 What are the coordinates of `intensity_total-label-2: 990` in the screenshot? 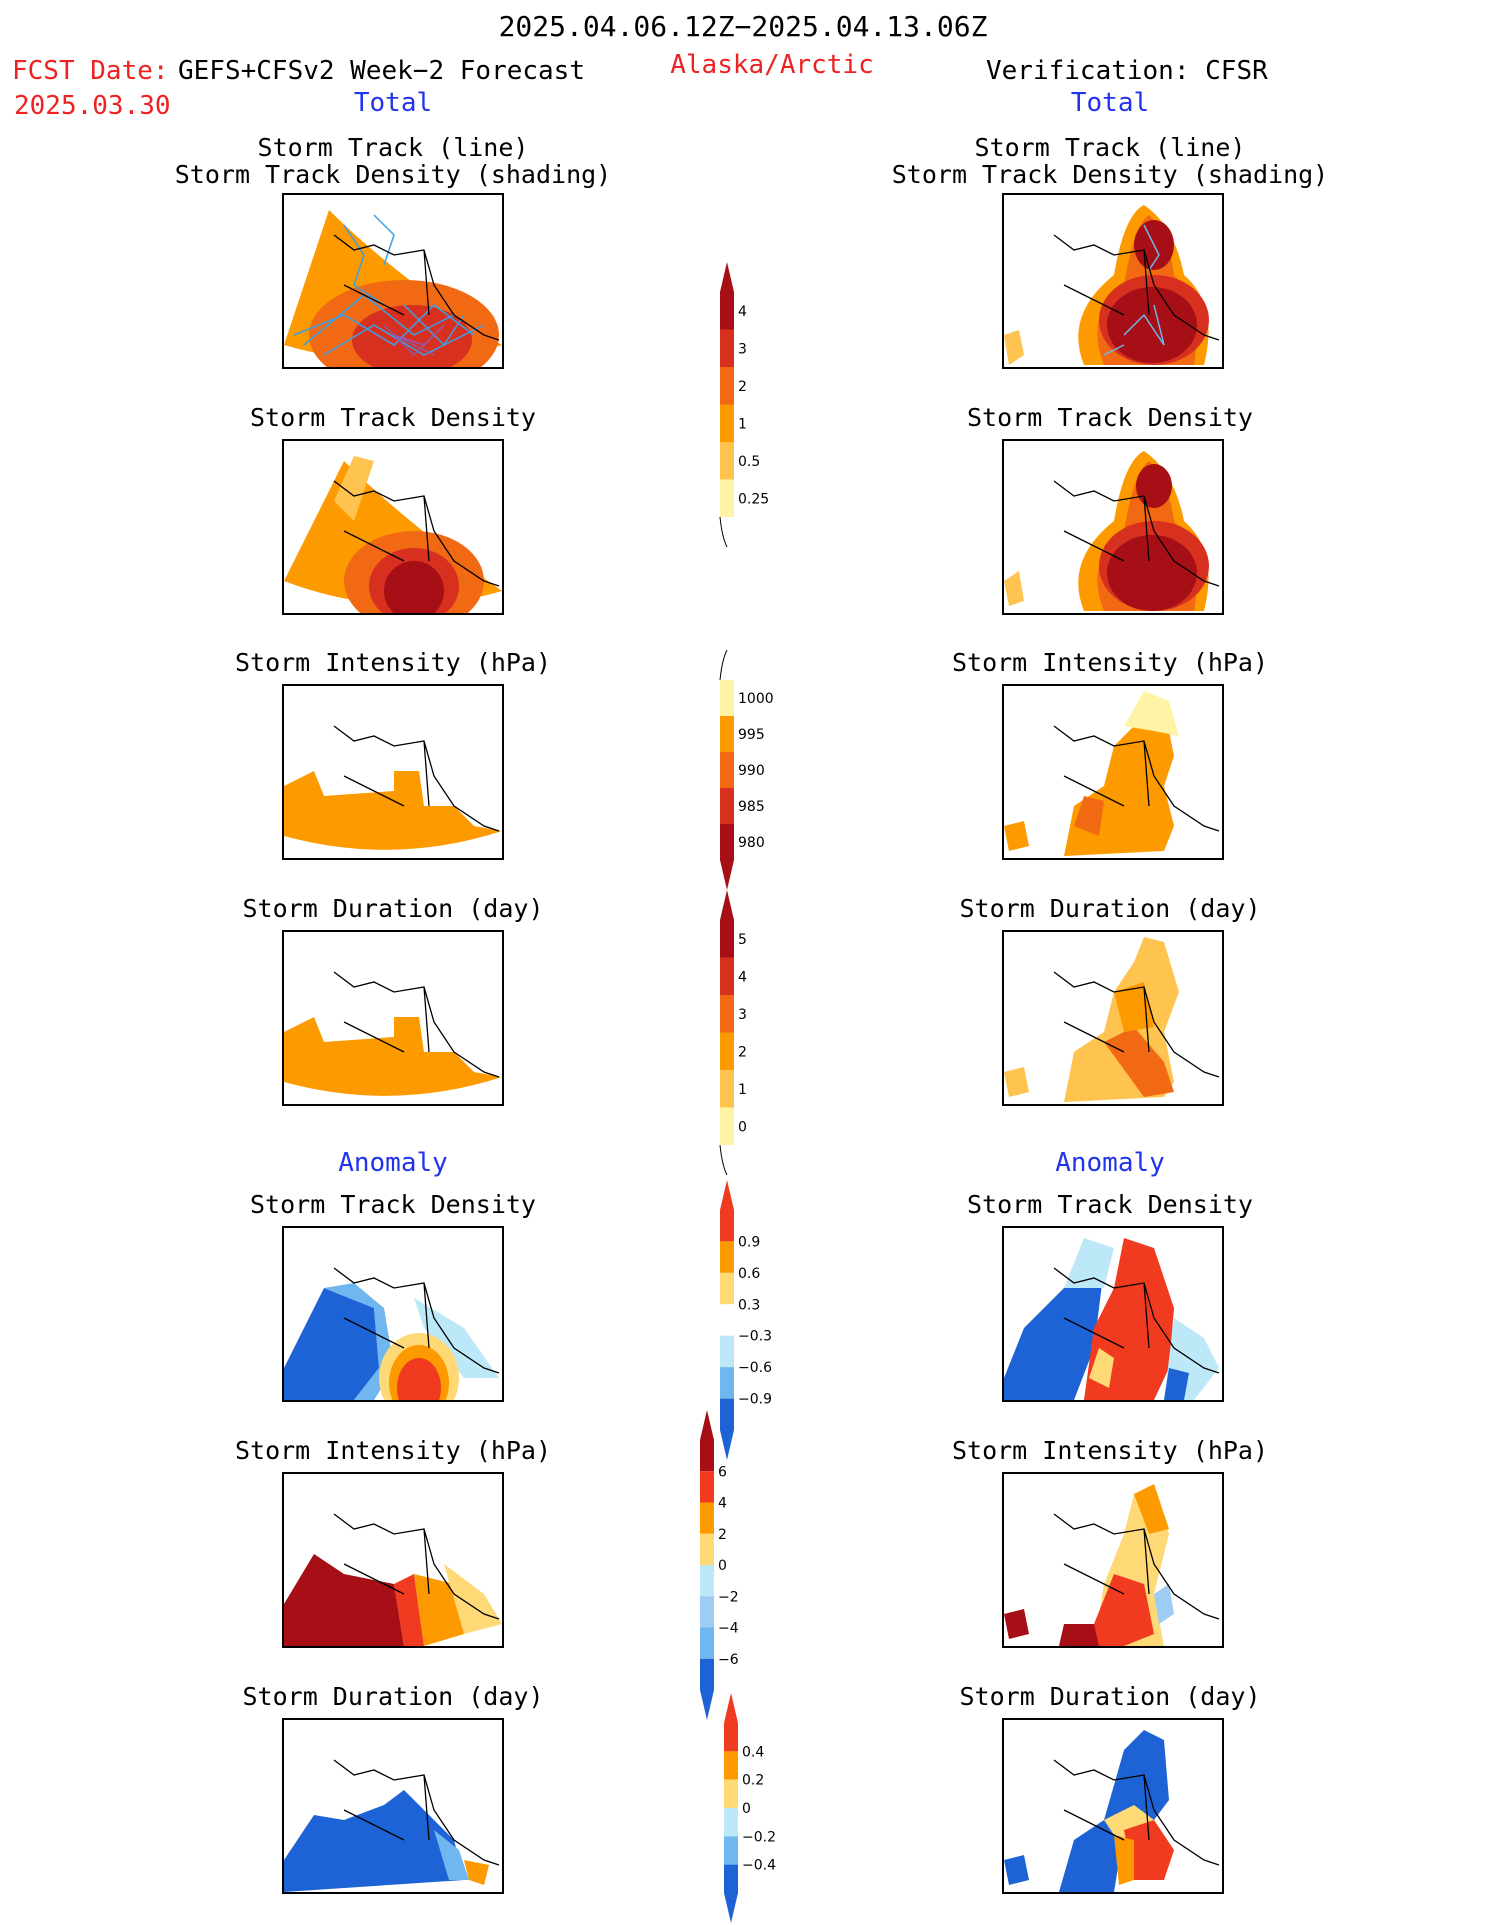 It's located at (751, 771).